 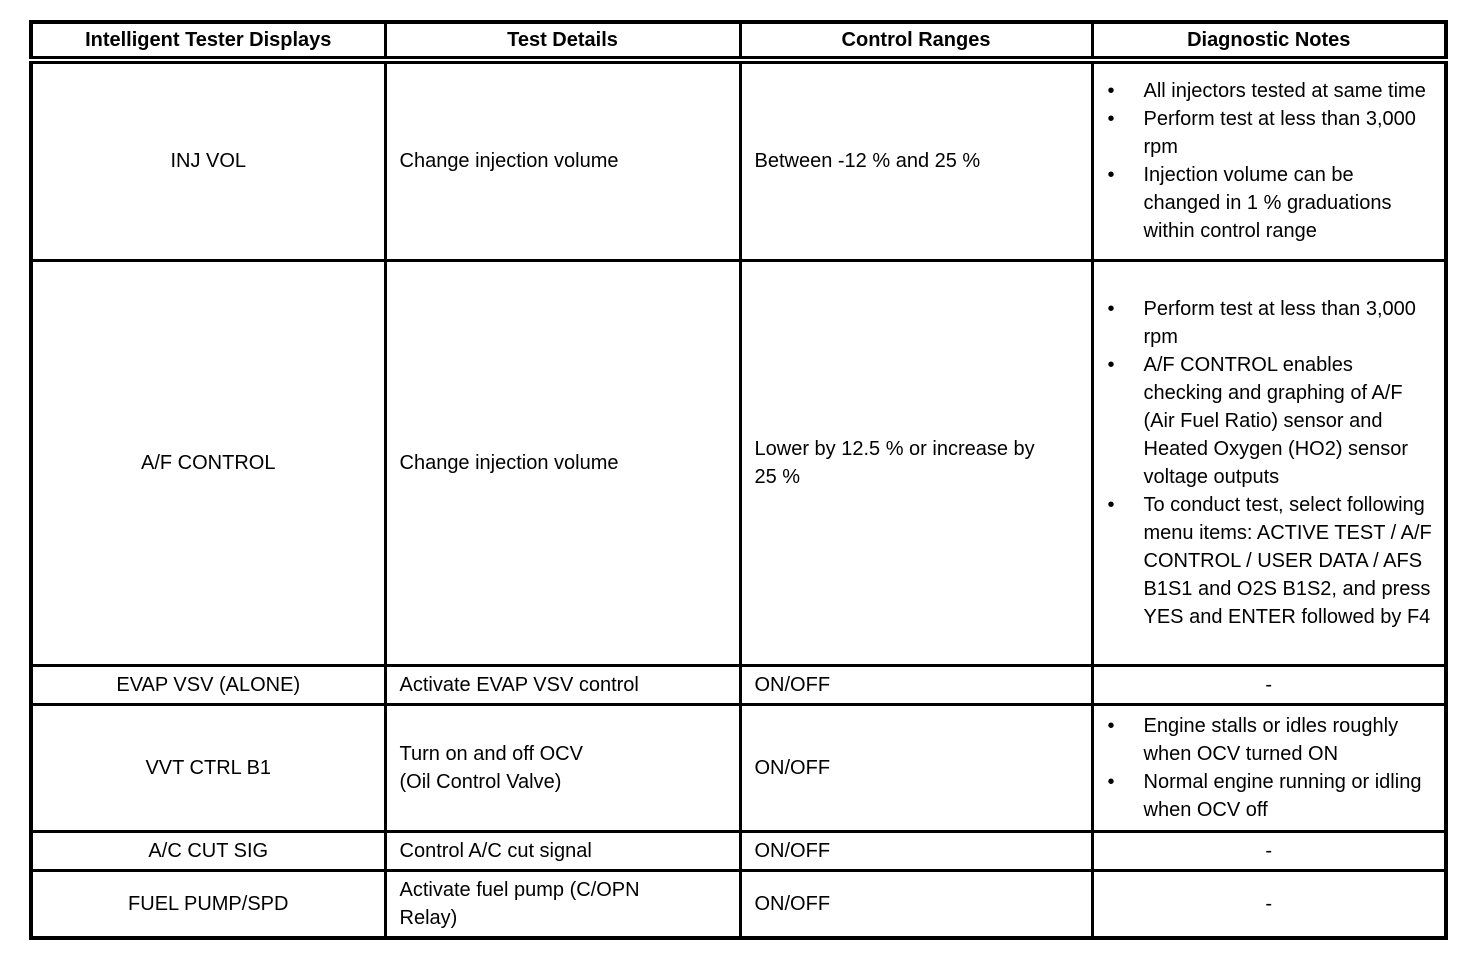 I want to click on tester-display-cell: VVT CTRL B1, so click(x=208, y=767).